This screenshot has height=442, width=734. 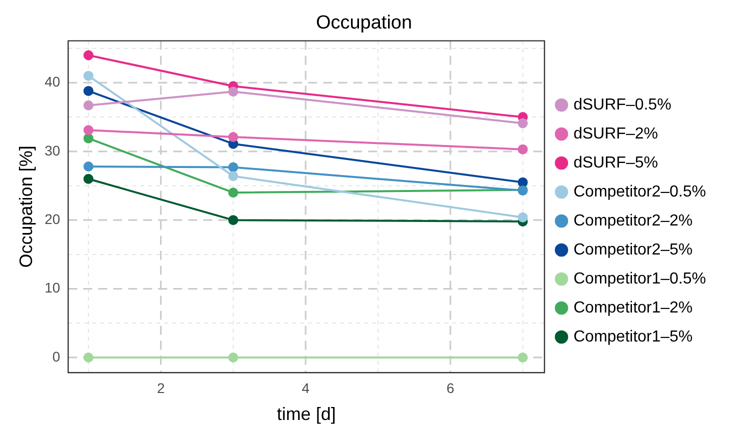 I want to click on legend-label: Competitor1–0.5%, so click(x=639, y=279).